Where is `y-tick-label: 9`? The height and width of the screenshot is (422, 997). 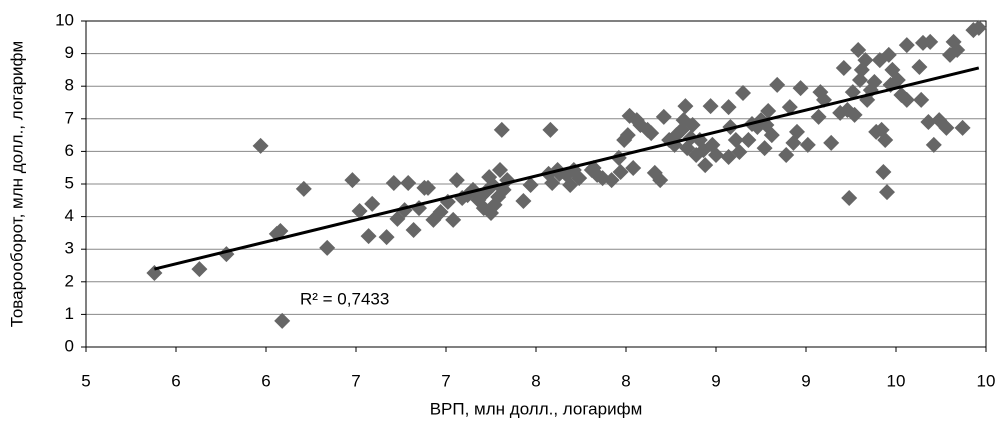
y-tick-label: 9 is located at coordinates (69, 52).